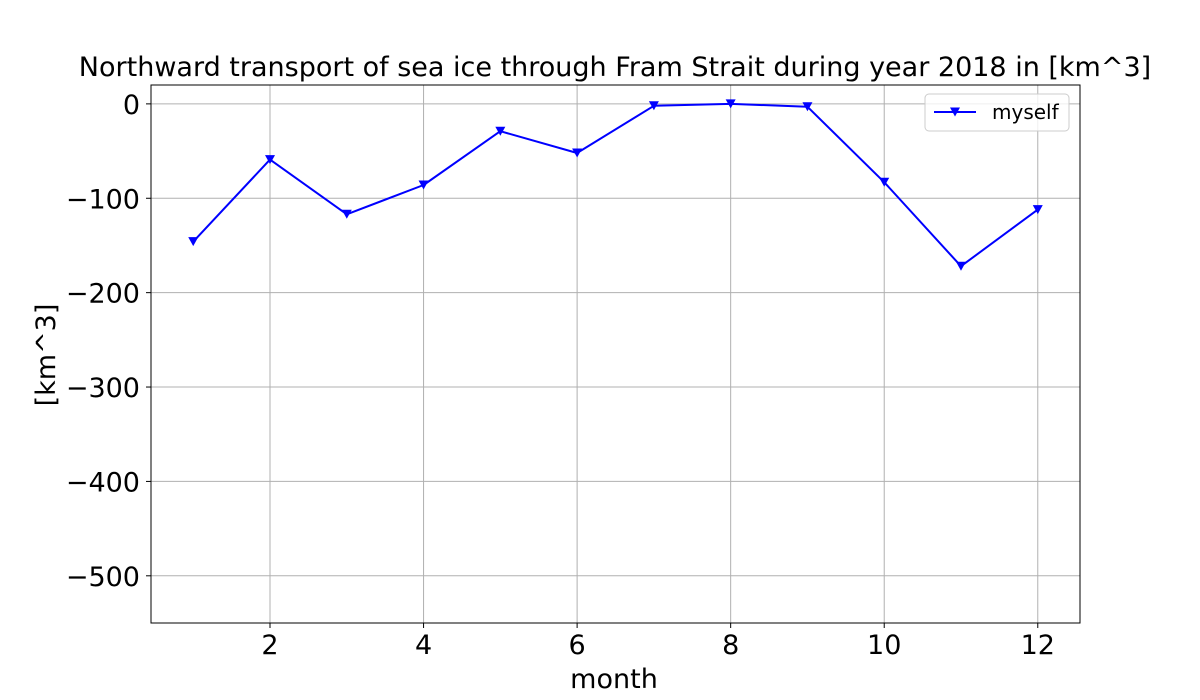 The width and height of the screenshot is (1200, 700). I want to click on x-tick-label: 8, so click(730, 645).